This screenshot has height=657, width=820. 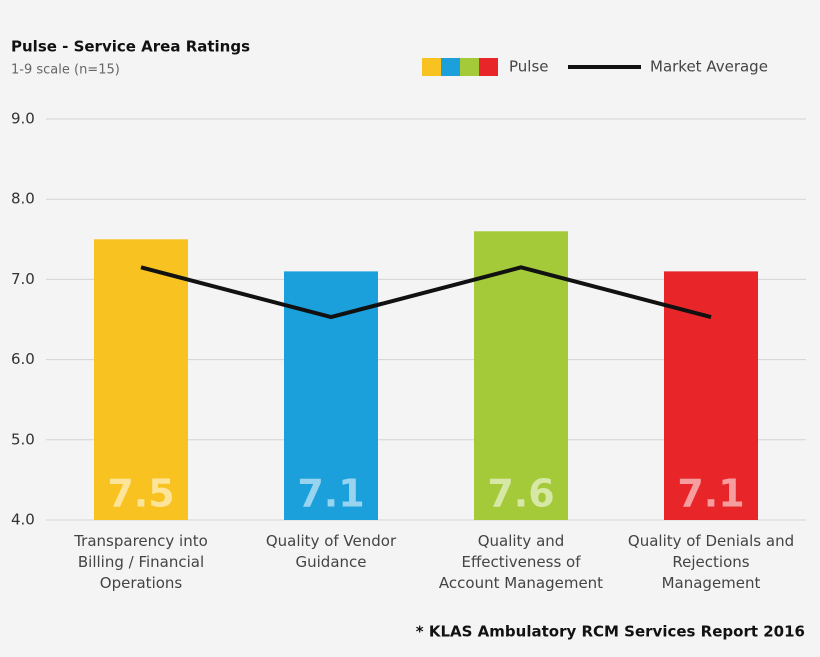 I want to click on chart-title: Pulse - Service Area Ratings, so click(x=130, y=47).